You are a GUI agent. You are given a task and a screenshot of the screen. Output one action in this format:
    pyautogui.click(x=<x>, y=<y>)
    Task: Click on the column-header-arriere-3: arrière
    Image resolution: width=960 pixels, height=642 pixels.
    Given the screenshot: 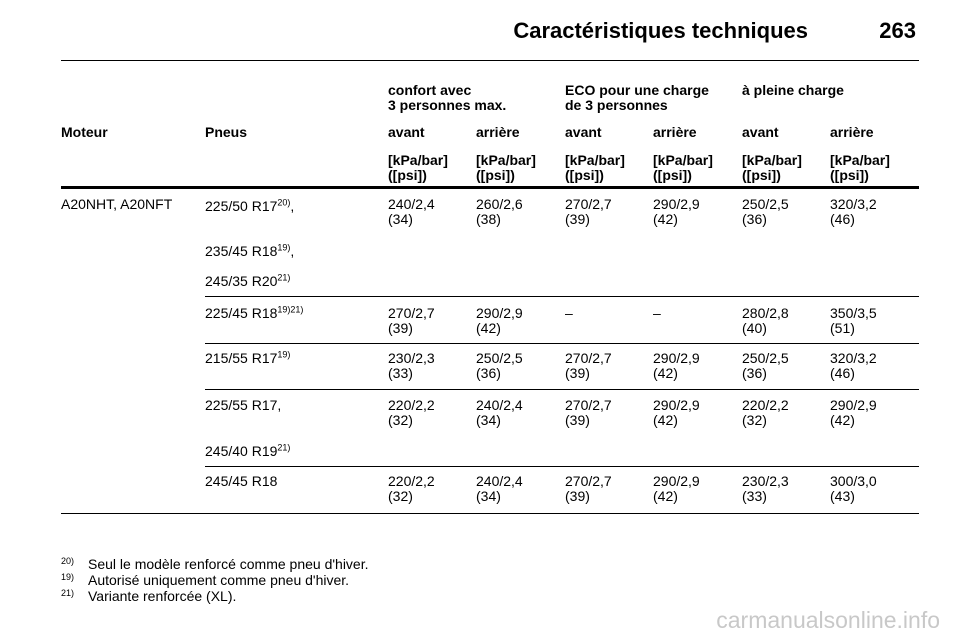 What is the action you would take?
    pyautogui.click(x=852, y=132)
    